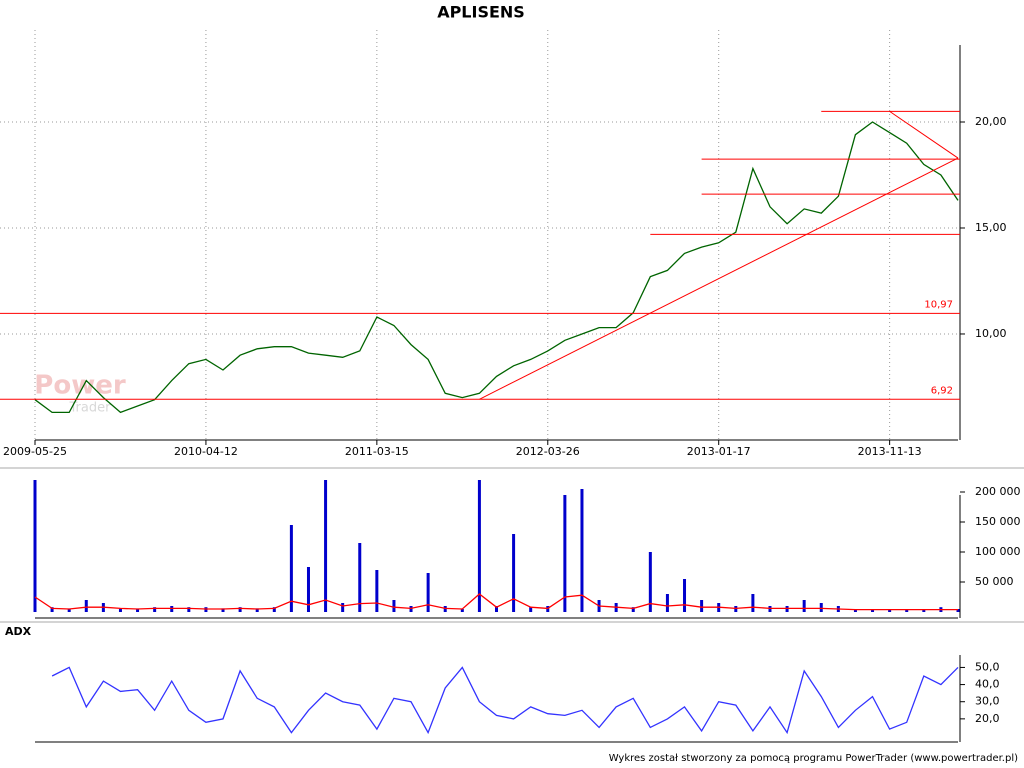 The width and height of the screenshot is (1024, 768). I want to click on y-tick-label: 20,0, so click(987, 718).